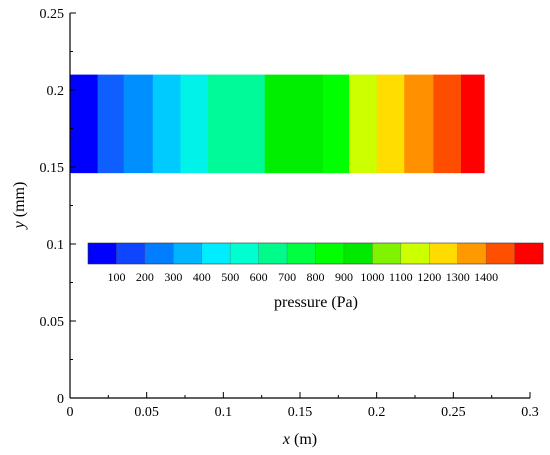 This screenshot has width=550, height=455. What do you see at coordinates (316, 277) in the screenshot?
I see `colorbar-tick-label: 800` at bounding box center [316, 277].